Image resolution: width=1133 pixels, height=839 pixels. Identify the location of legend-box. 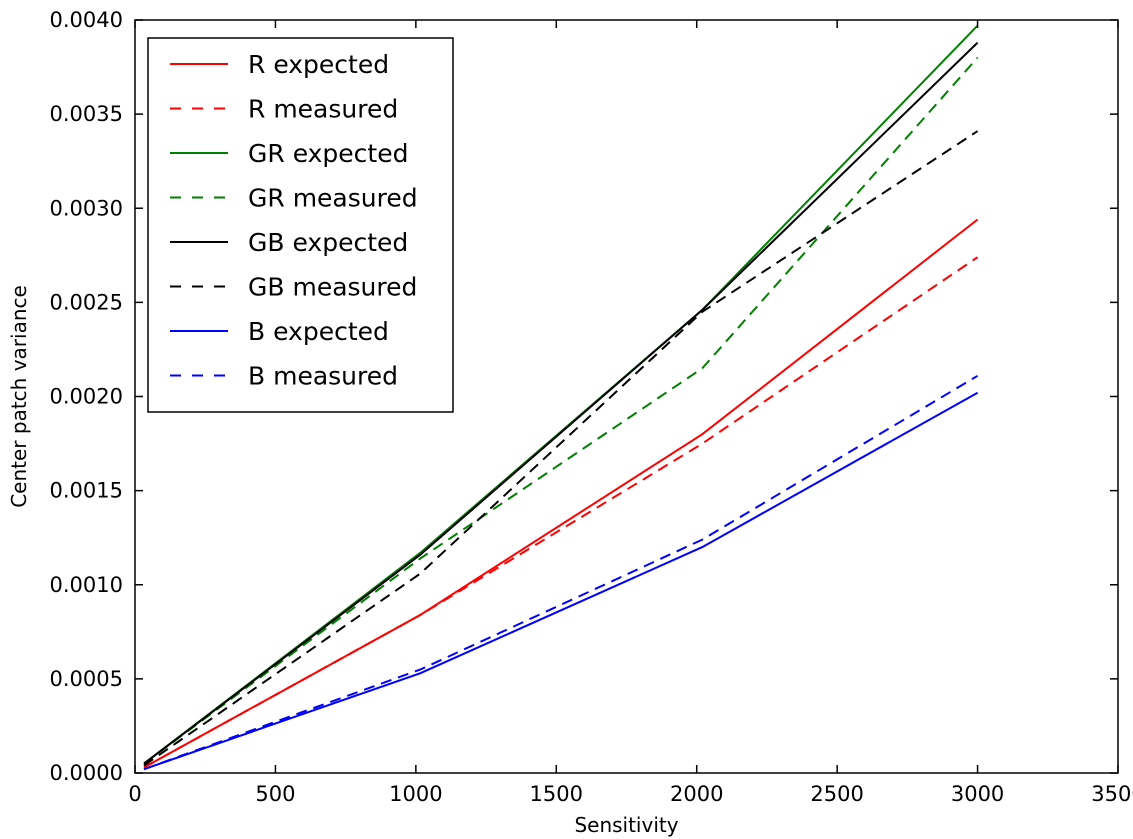
(300, 225).